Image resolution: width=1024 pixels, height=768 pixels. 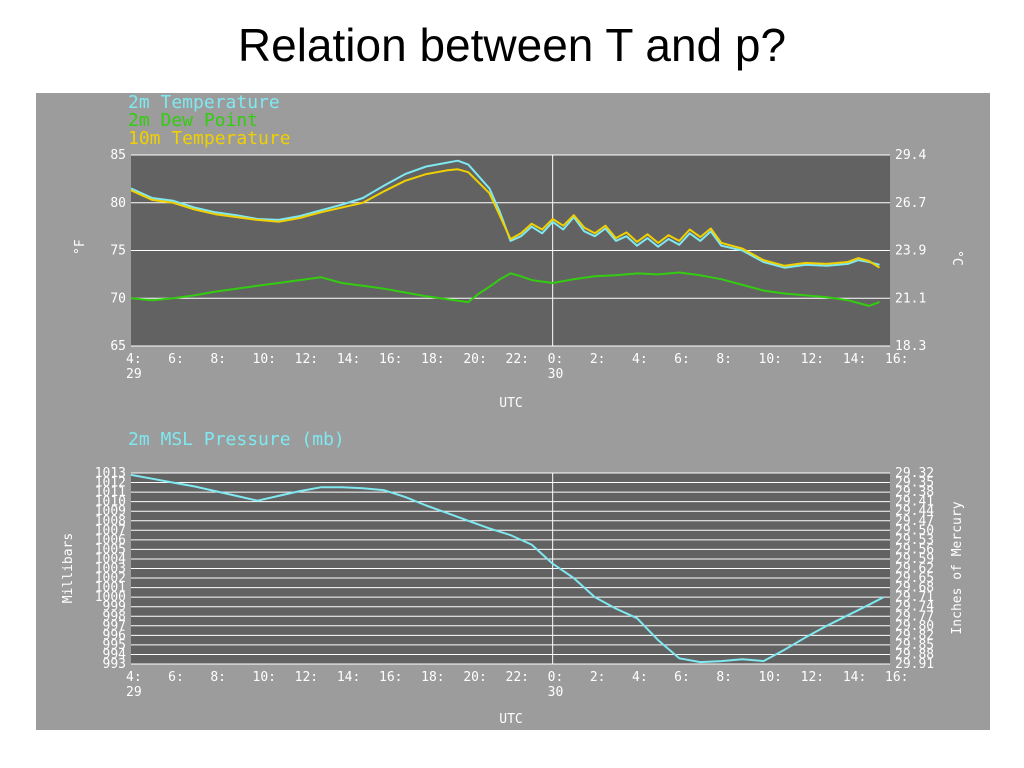 What do you see at coordinates (432, 677) in the screenshot?
I see `pressure-x-tick: 18:` at bounding box center [432, 677].